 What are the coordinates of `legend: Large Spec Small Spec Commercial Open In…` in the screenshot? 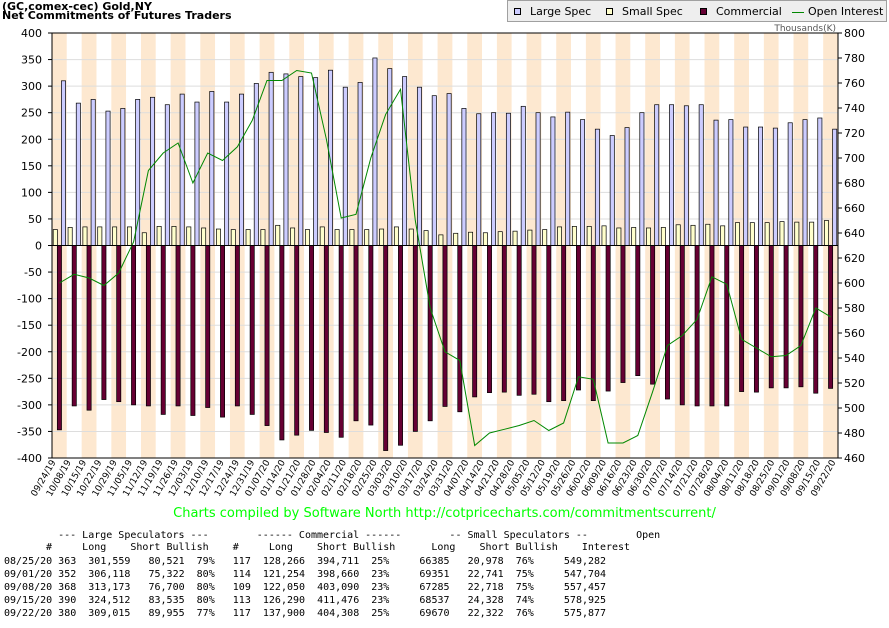 It's located at (697, 11).